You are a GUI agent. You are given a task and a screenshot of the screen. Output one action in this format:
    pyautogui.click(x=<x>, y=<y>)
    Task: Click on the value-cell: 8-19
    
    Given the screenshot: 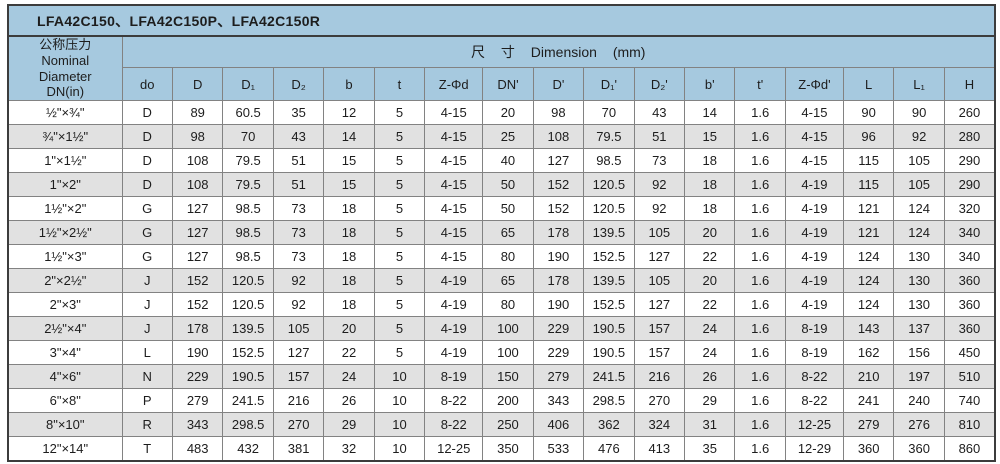 What is the action you would take?
    pyautogui.click(x=814, y=328)
    